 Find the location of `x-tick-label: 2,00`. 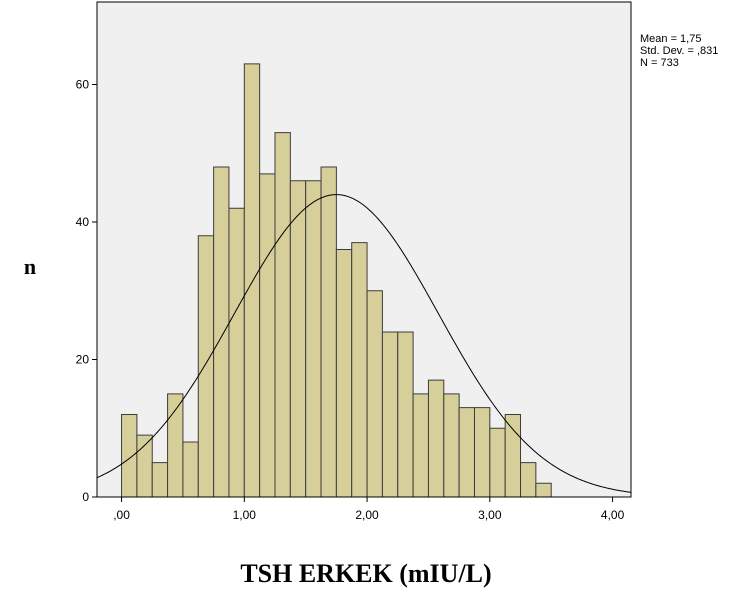

x-tick-label: 2,00 is located at coordinates (367, 515).